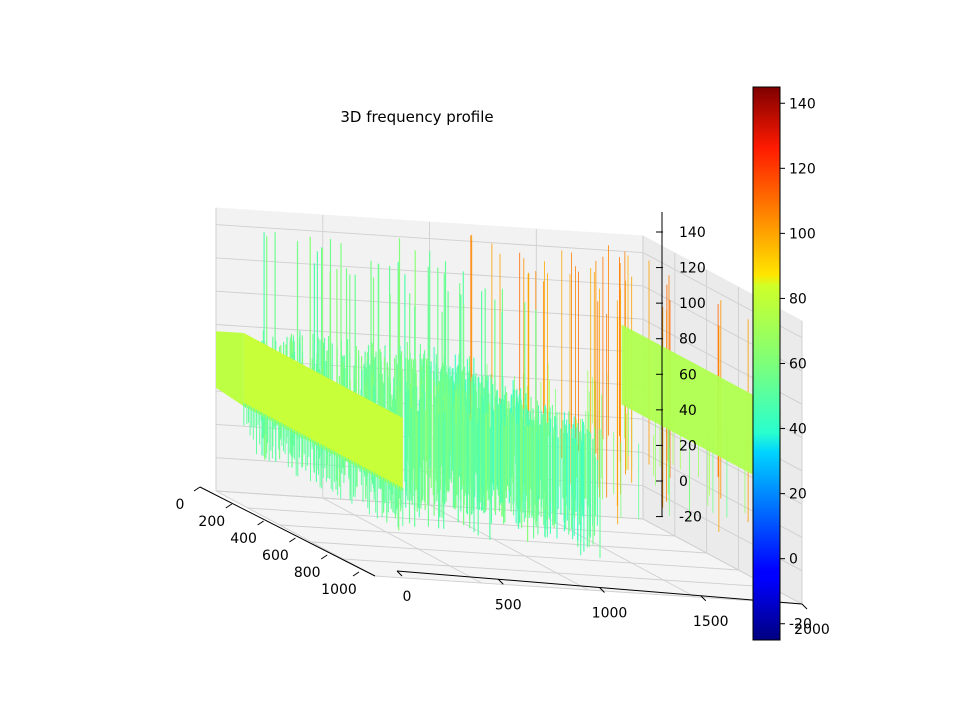  What do you see at coordinates (508, 605) in the screenshot?
I see `y-tick-label: 500` at bounding box center [508, 605].